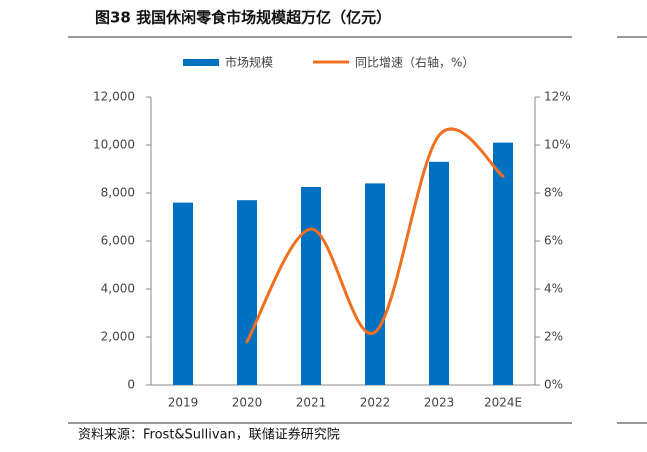 The width and height of the screenshot is (647, 452). I want to click on source: 资料来源：Frost&Sullivan，联储证券研究院, so click(209, 435).